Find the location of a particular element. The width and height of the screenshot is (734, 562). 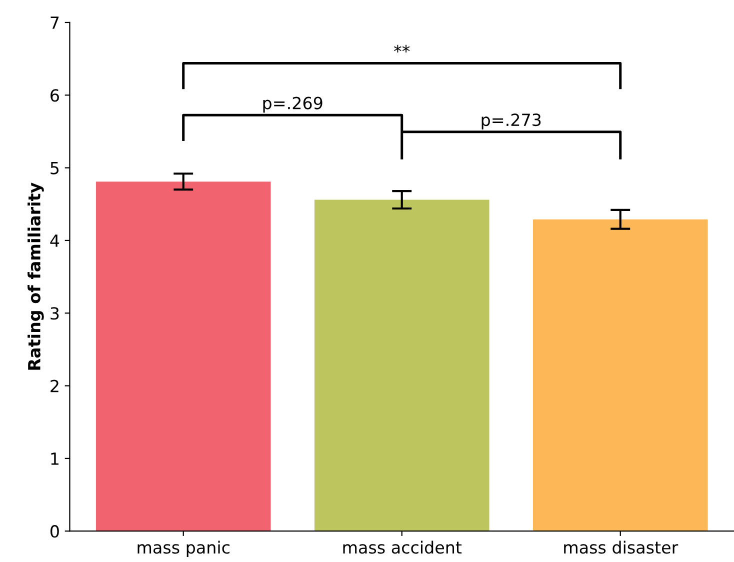

y-tick-label: 2 is located at coordinates (54, 386).